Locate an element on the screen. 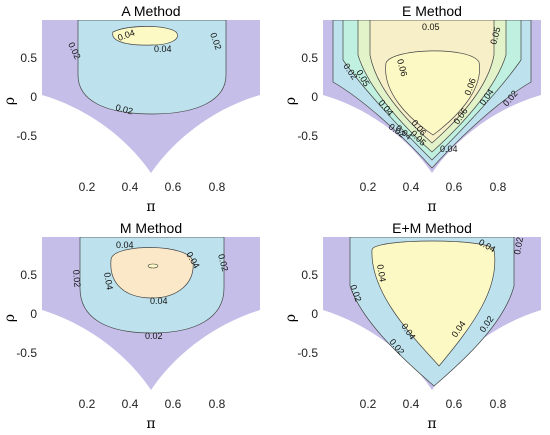 The image size is (550, 435). panel-title: E Method is located at coordinates (432, 11).